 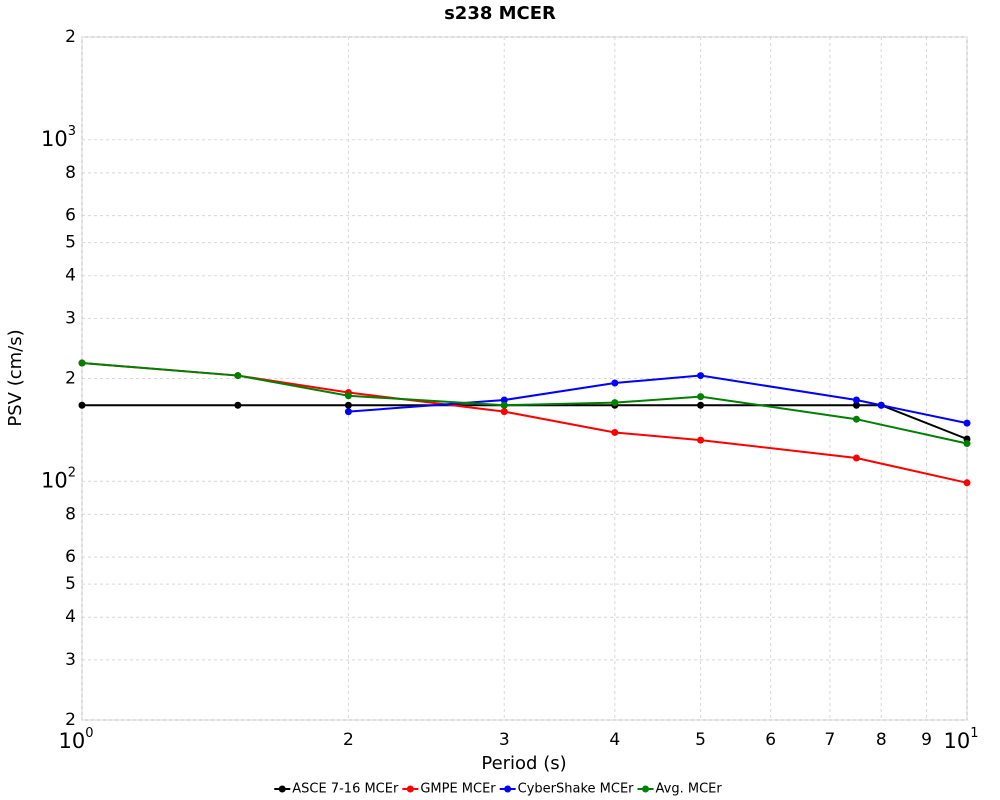 I want to click on x-tick-label: 10⁰, so click(x=75, y=740).